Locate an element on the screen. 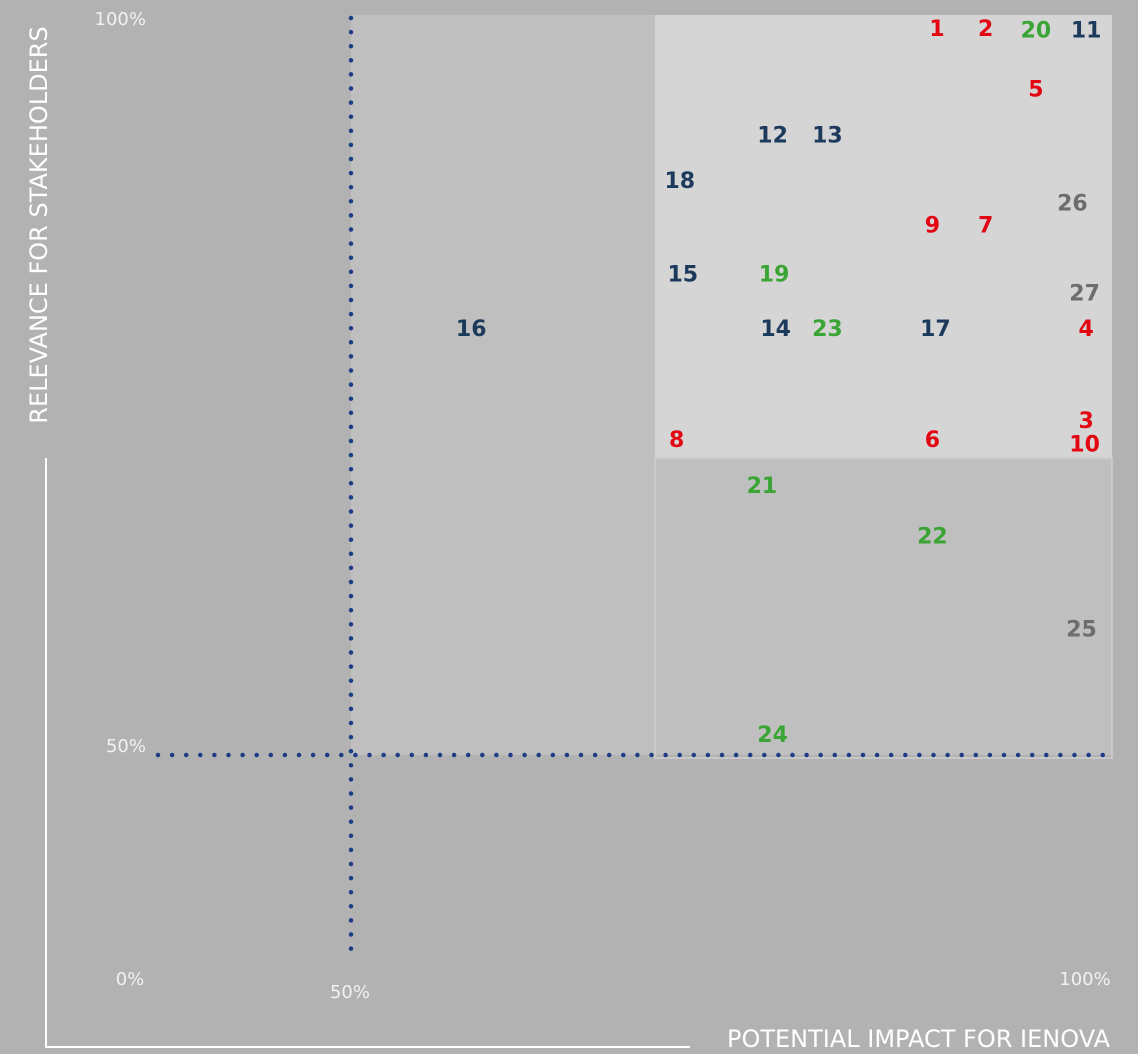  x-tick-label: 50% is located at coordinates (350, 992).